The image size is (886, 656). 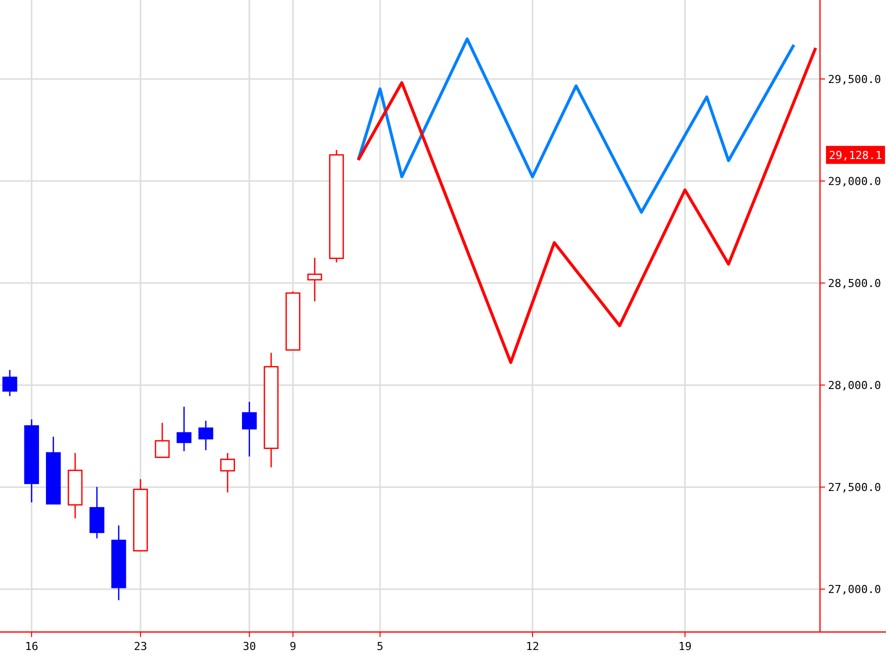 What do you see at coordinates (854, 385) in the screenshot?
I see `y-tick-label: 28,000.0` at bounding box center [854, 385].